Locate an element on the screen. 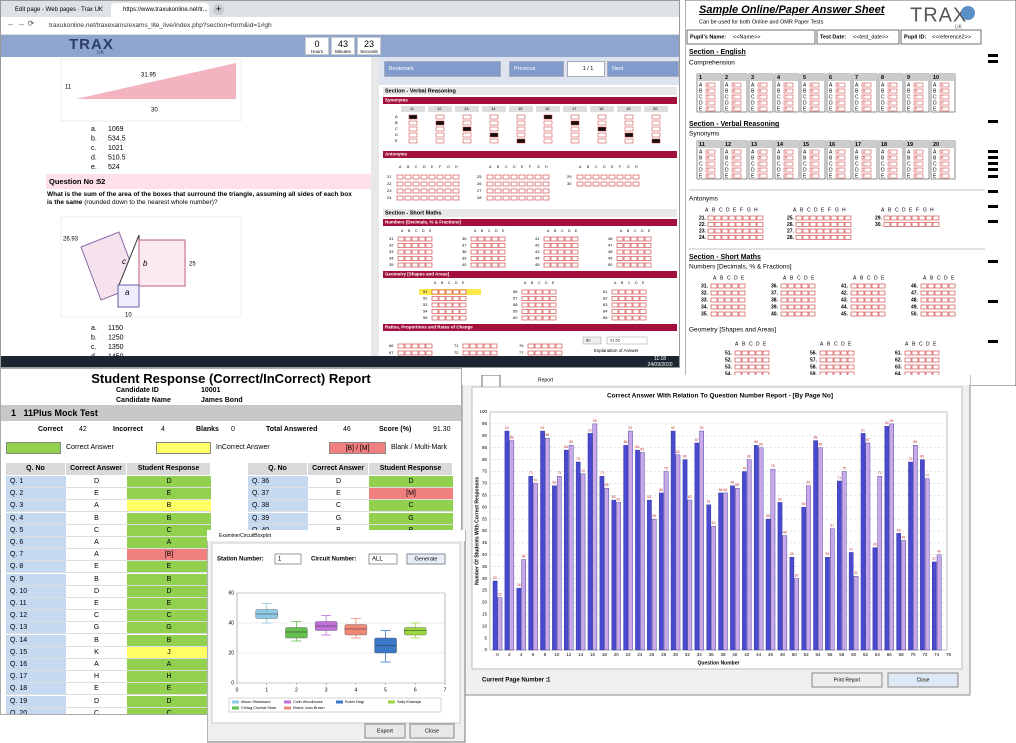  field-box is located at coordinates (858, 37).